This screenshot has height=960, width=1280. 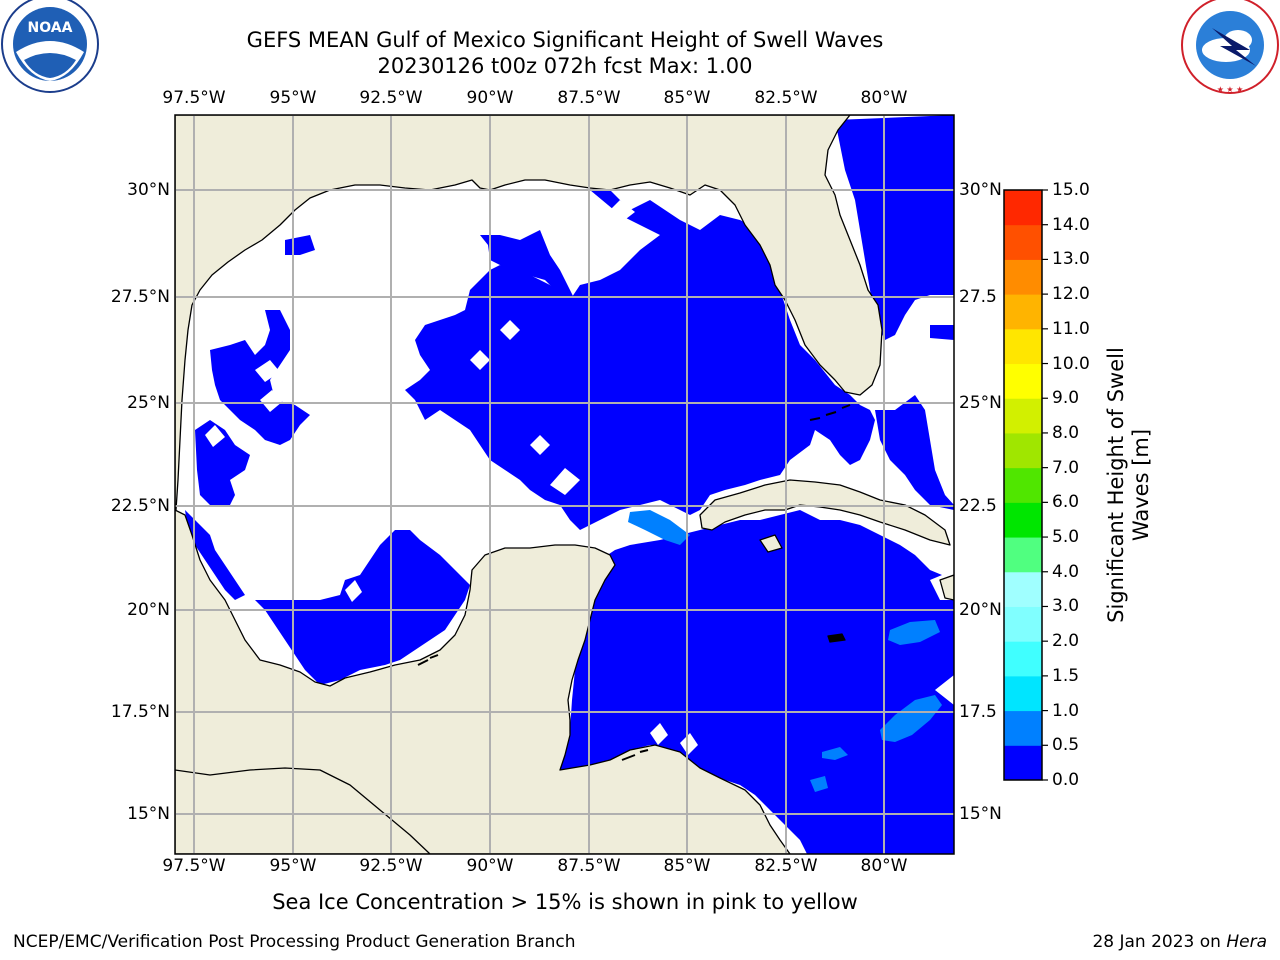 I want to click on lat-label-right: 15°N, so click(x=980, y=814).